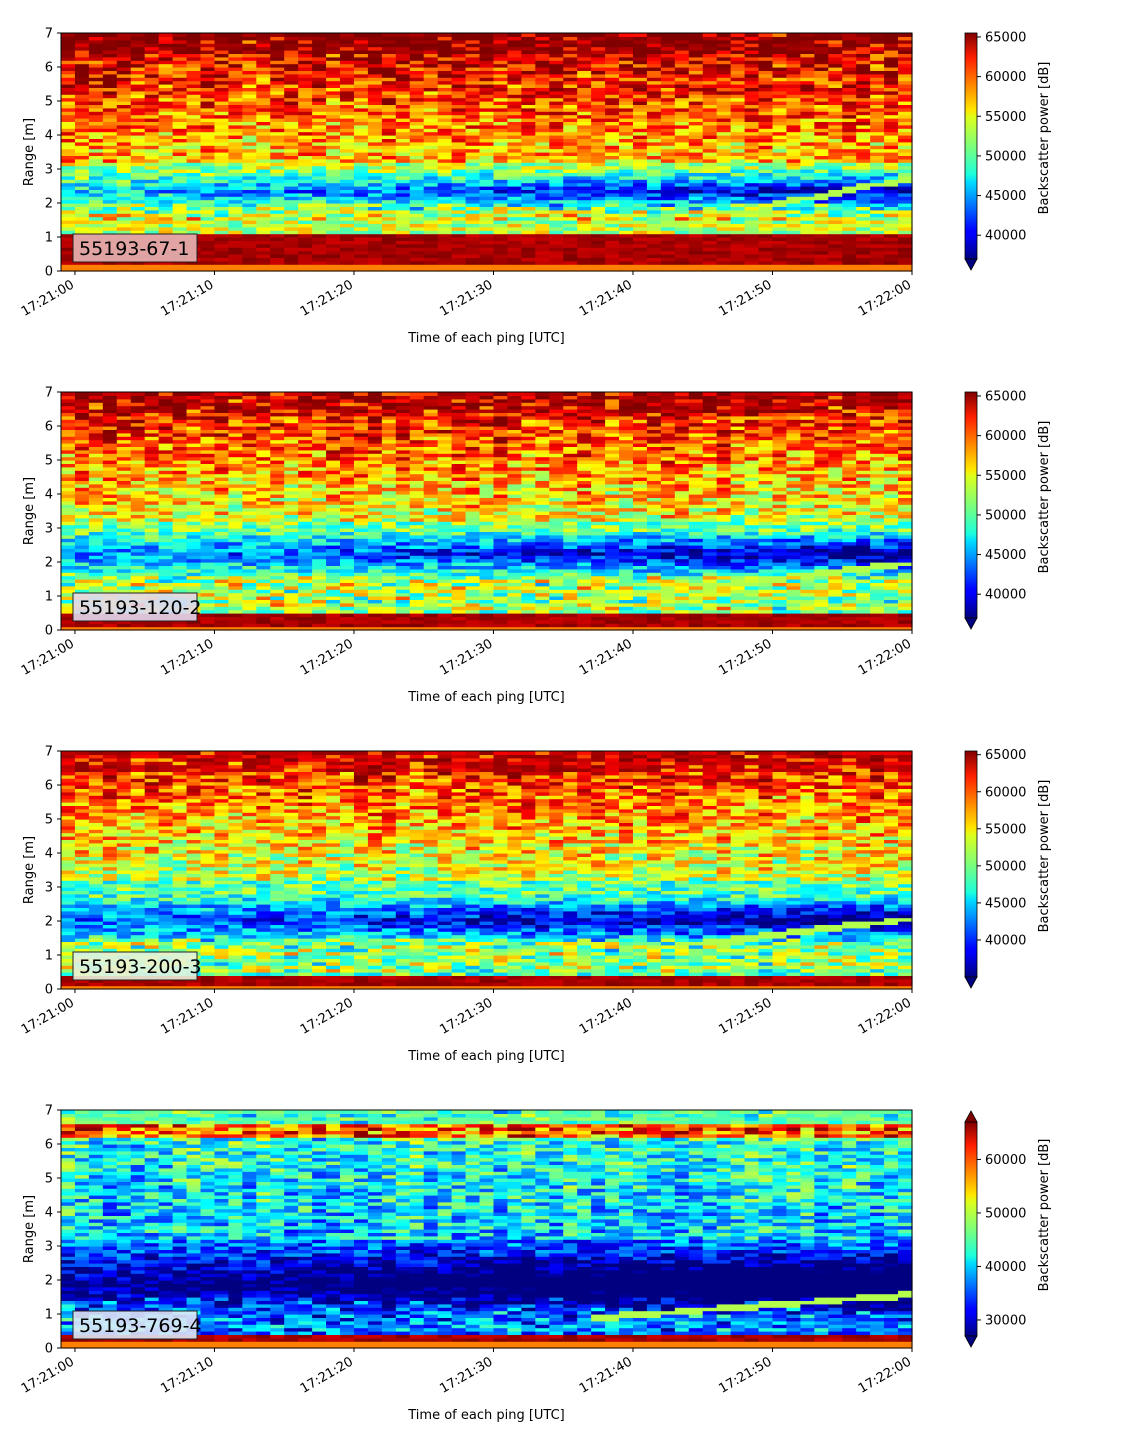  I want to click on y-tick-label: 4, so click(49, 136).